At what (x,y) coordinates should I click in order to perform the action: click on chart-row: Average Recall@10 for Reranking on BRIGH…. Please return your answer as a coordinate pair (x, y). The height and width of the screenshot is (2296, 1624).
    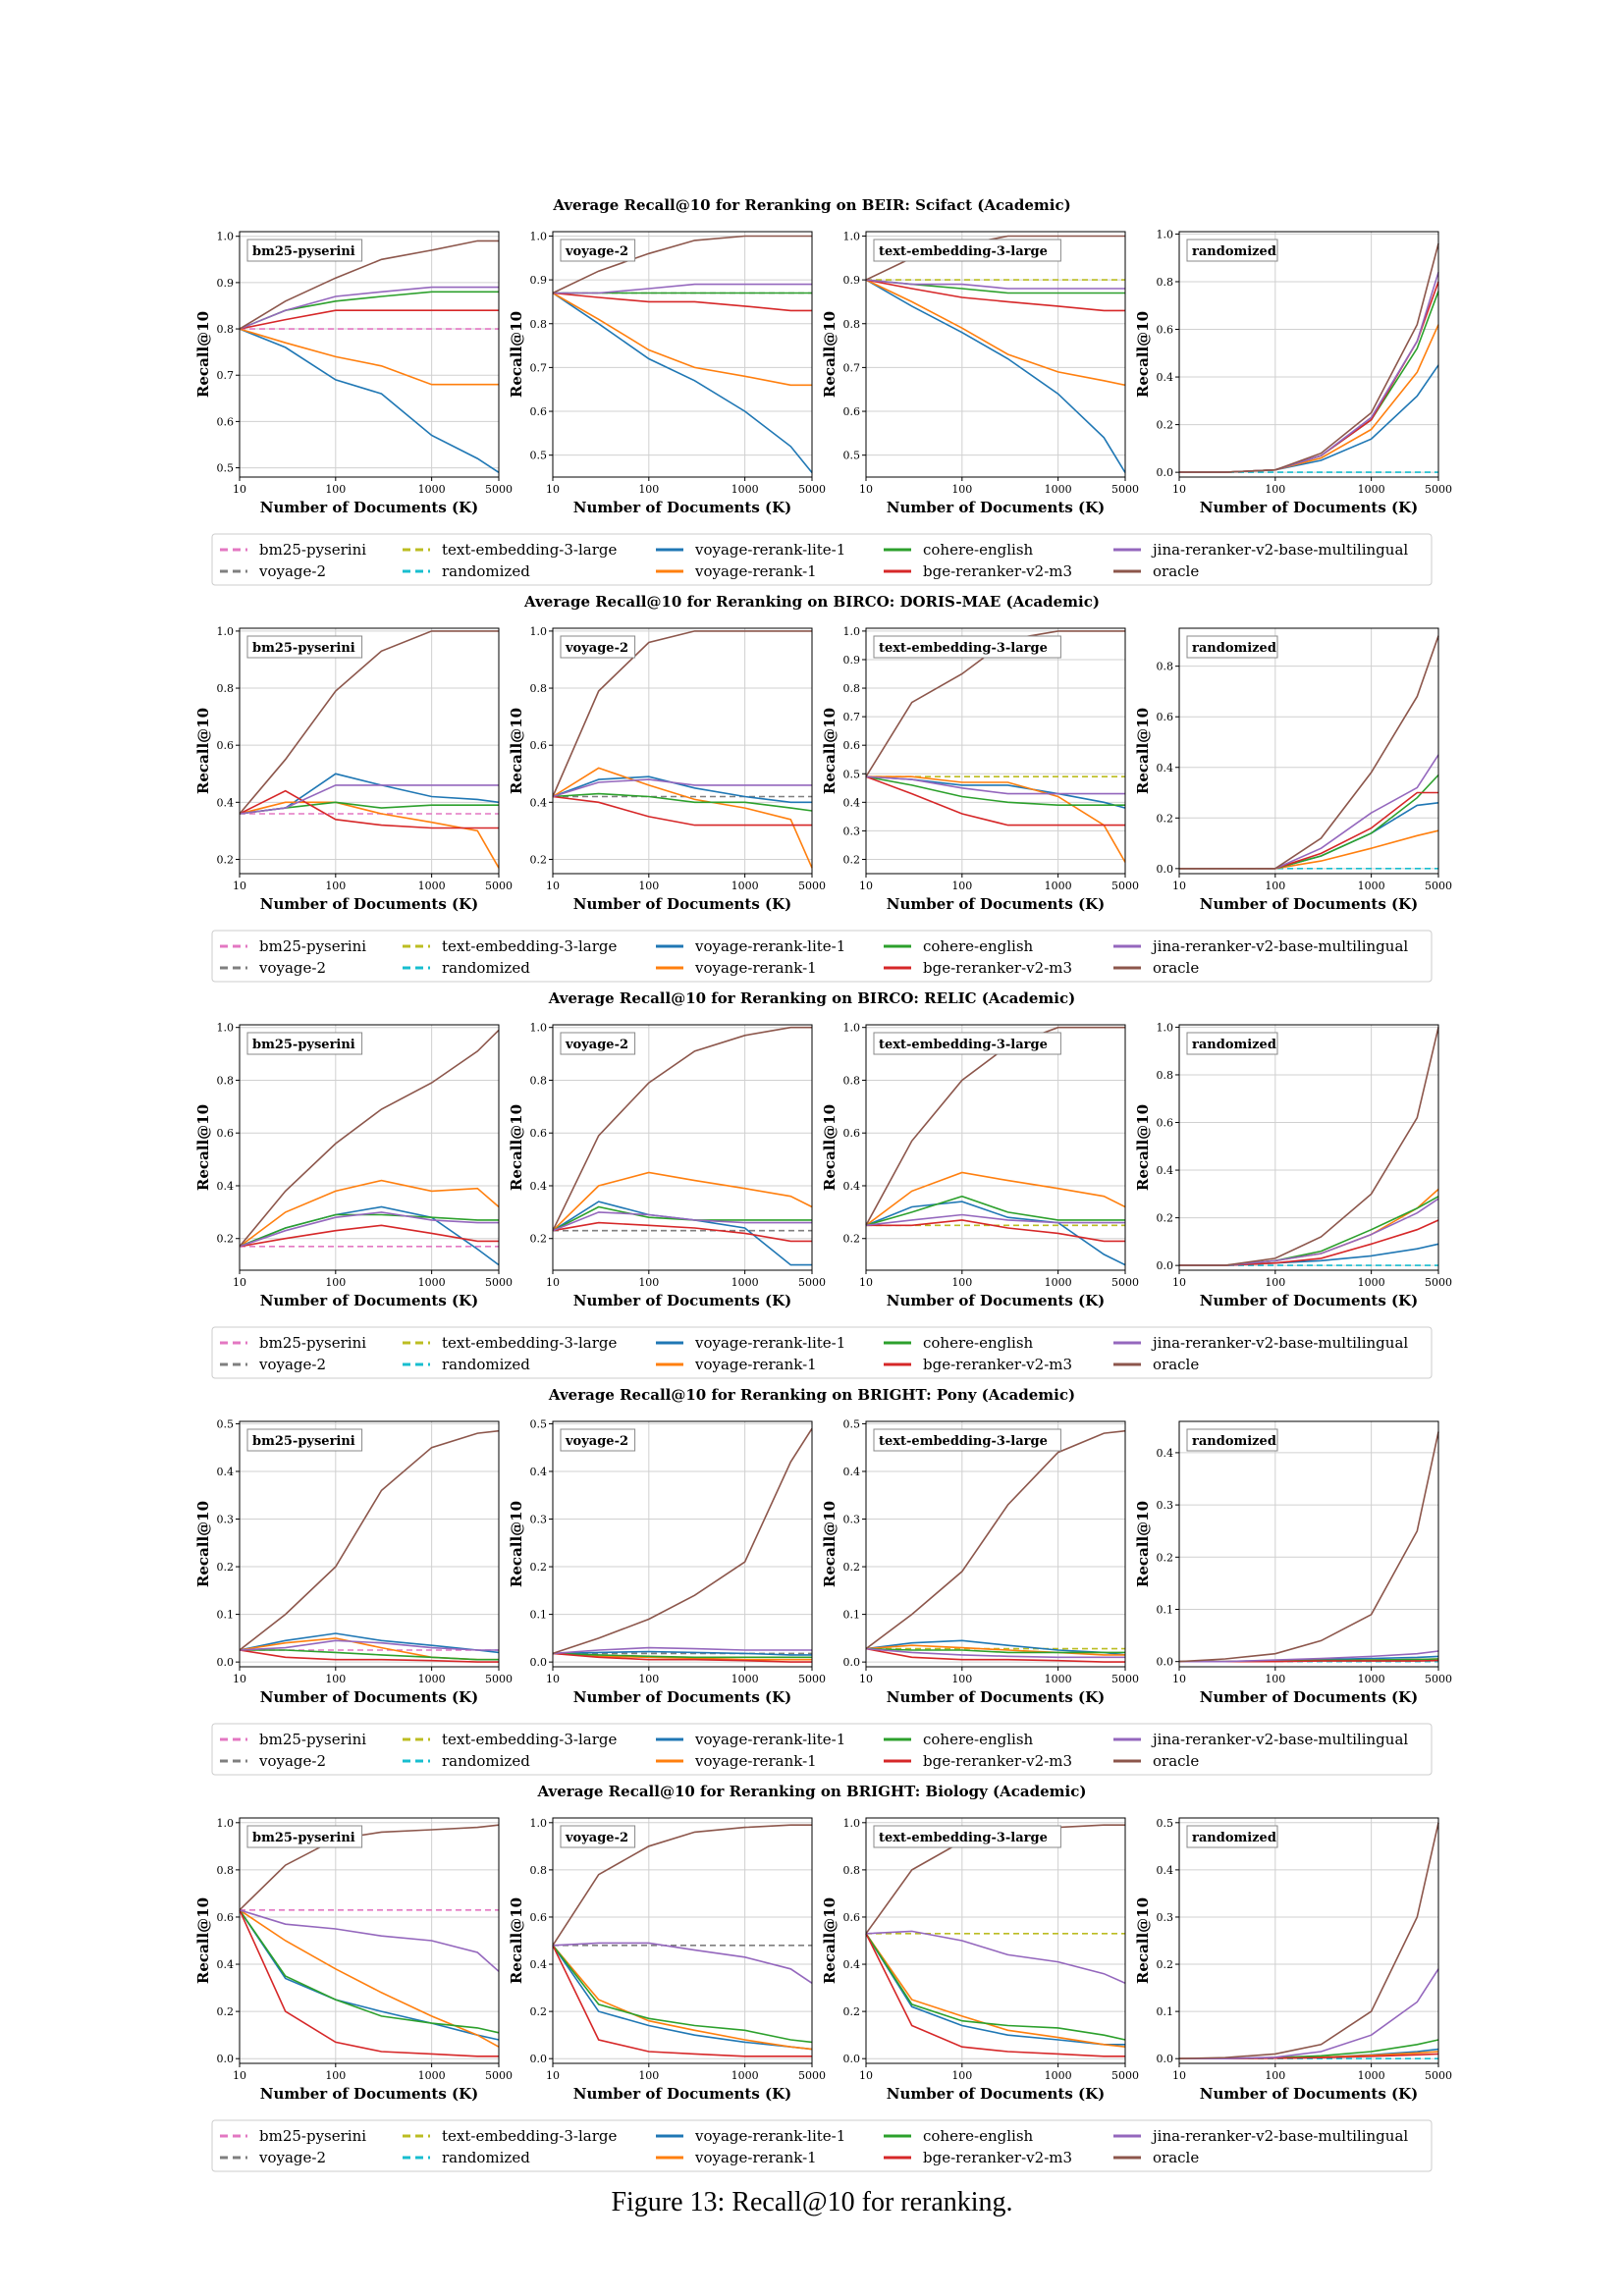
    Looking at the image, I should click on (823, 1581).